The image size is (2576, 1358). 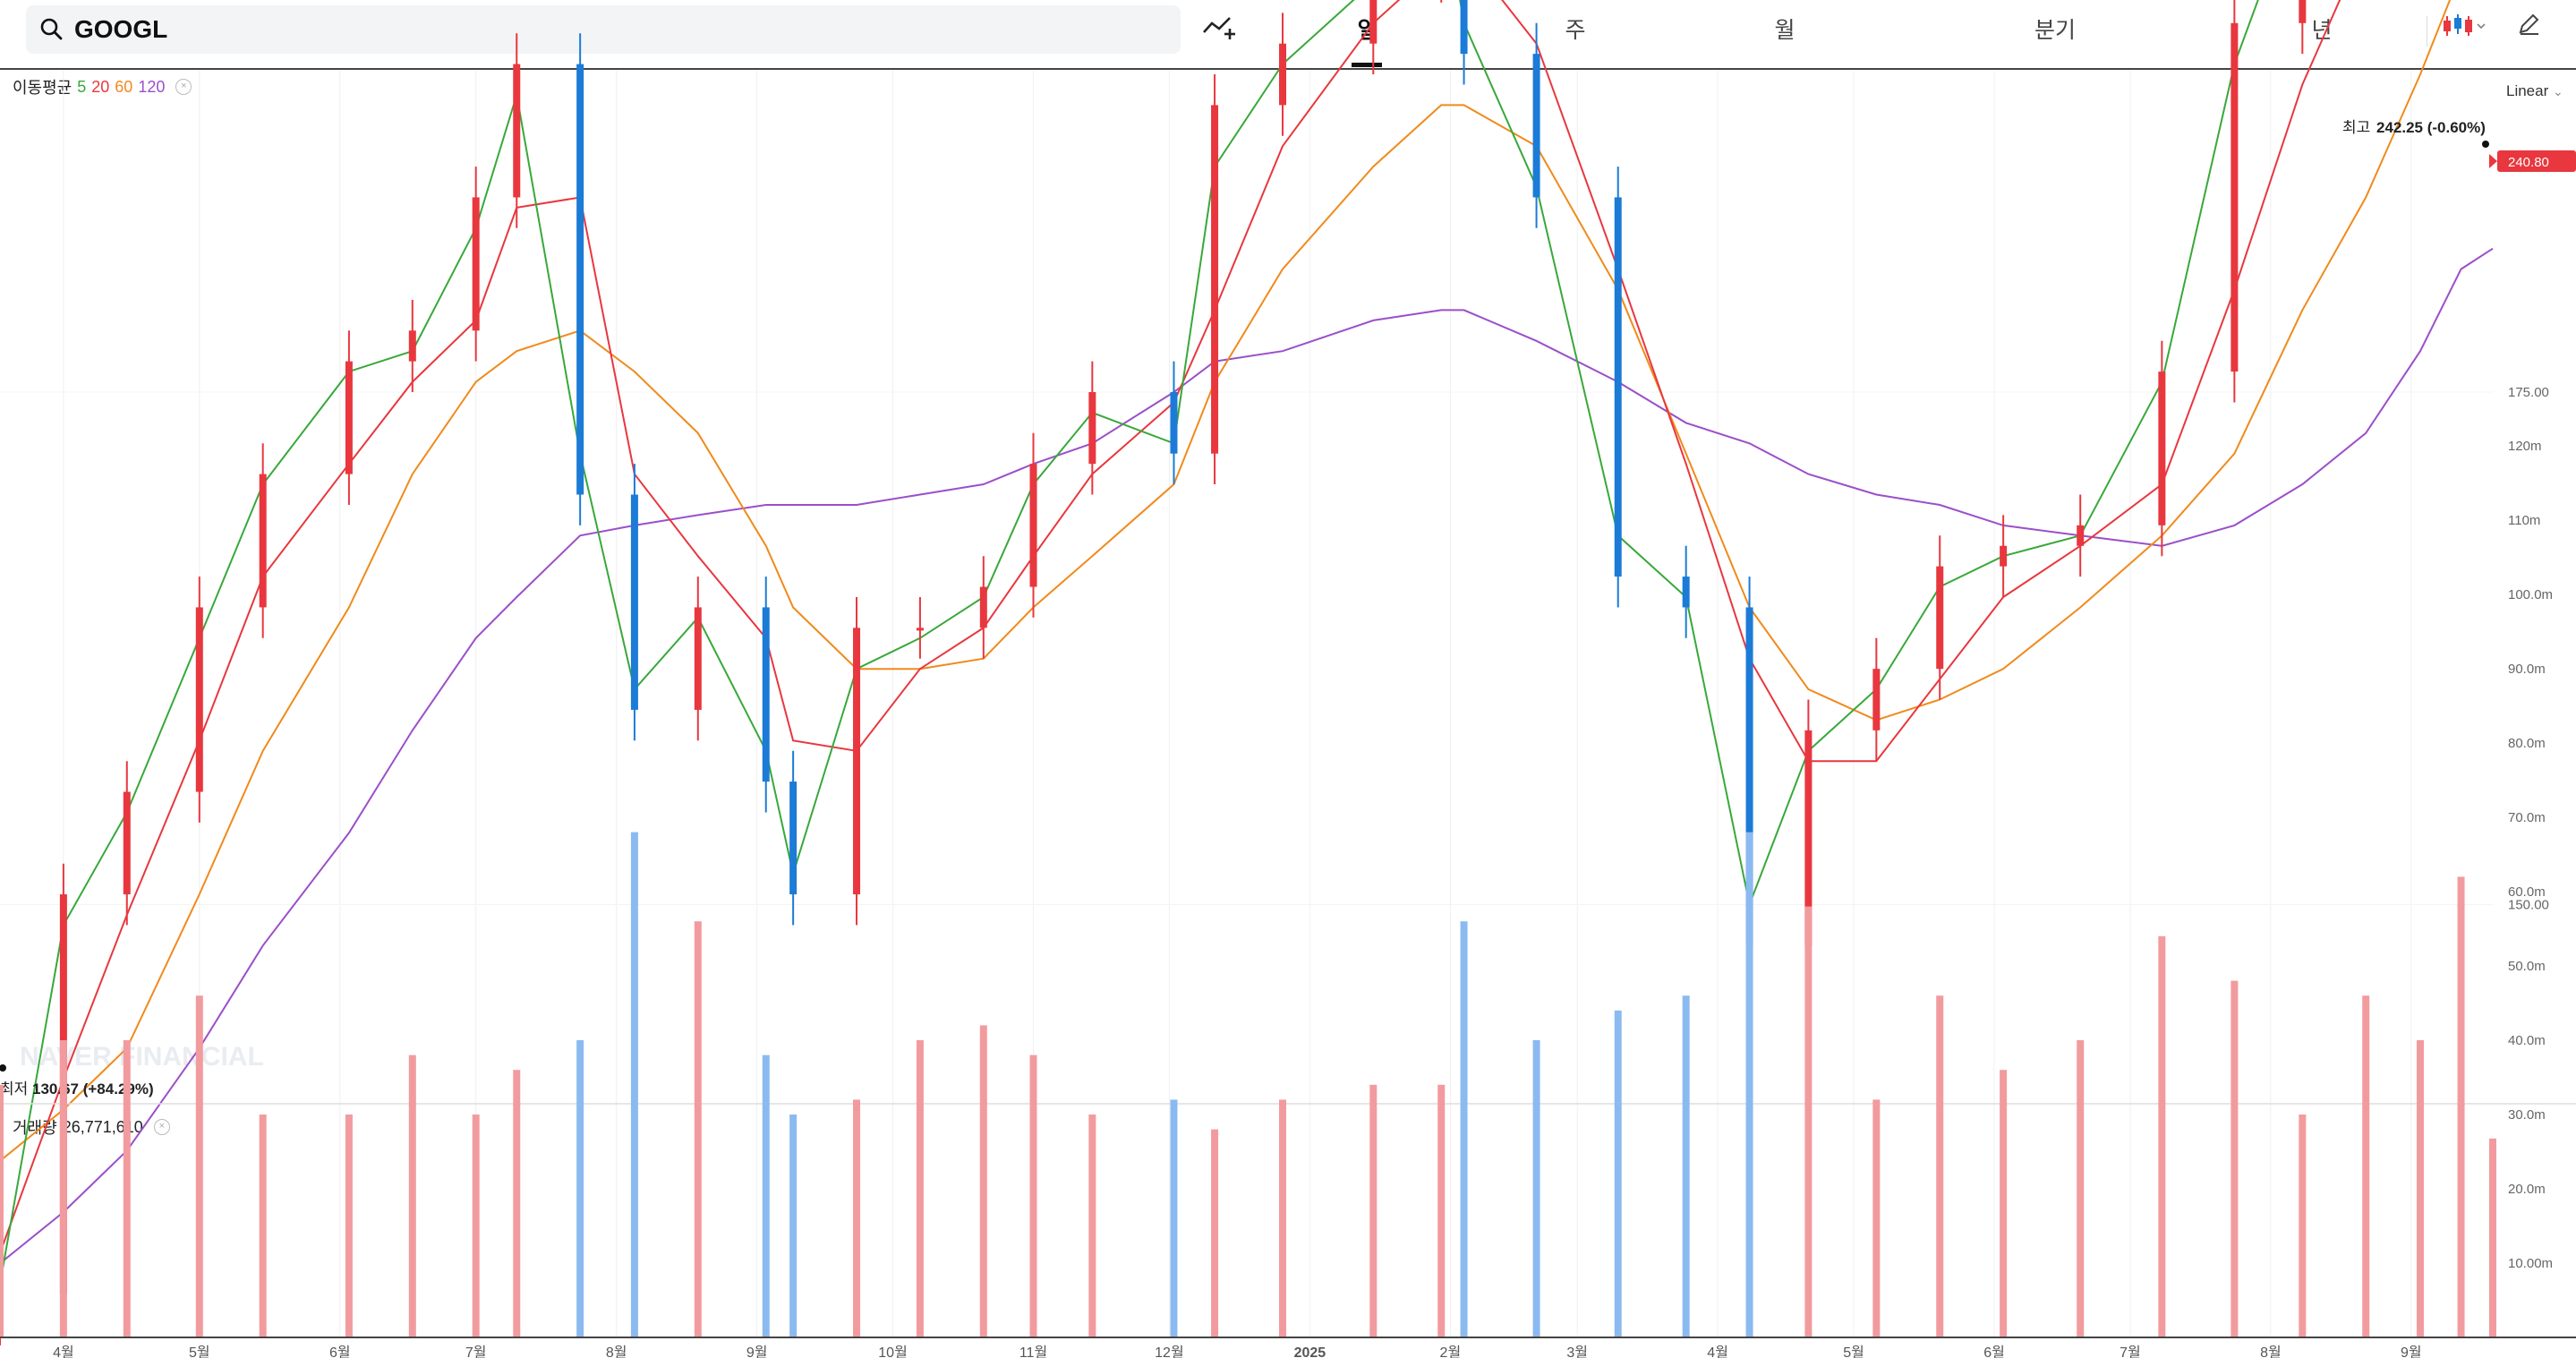 What do you see at coordinates (1310, 1351) in the screenshot?
I see `month-label: 2025` at bounding box center [1310, 1351].